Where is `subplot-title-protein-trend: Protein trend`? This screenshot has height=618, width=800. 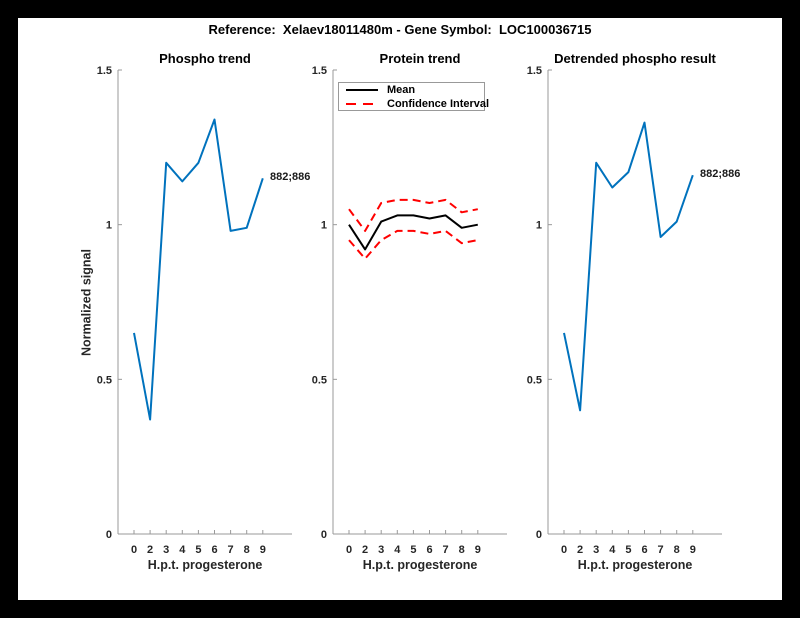
subplot-title-protein-trend: Protein trend is located at coordinates (420, 58).